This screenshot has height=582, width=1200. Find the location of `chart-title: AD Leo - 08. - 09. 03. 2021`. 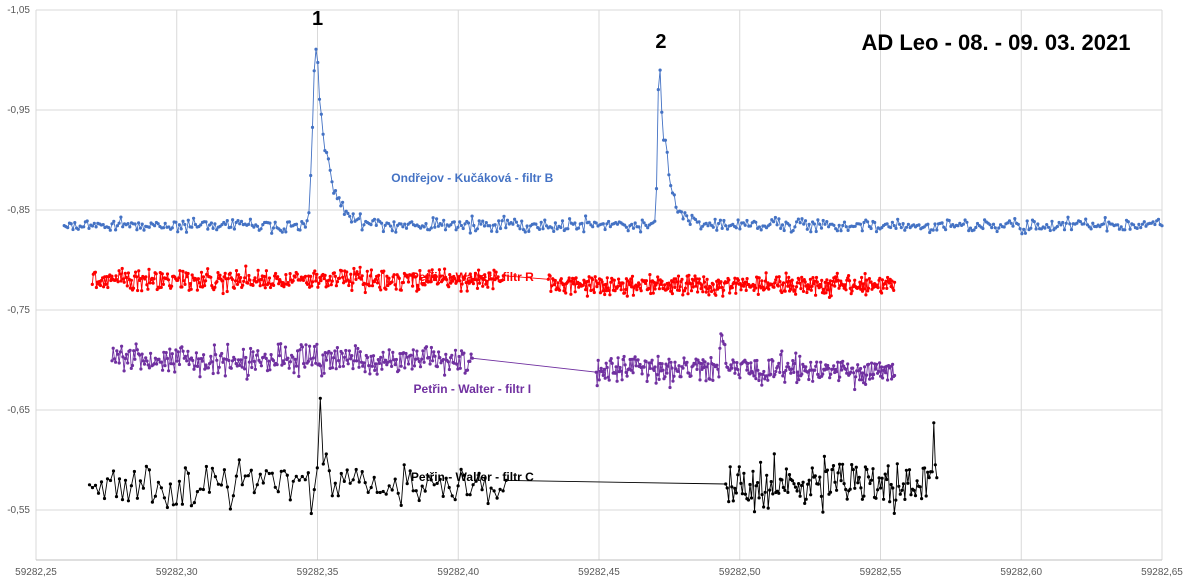

chart-title: AD Leo - 08. - 09. 03. 2021 is located at coordinates (995, 42).